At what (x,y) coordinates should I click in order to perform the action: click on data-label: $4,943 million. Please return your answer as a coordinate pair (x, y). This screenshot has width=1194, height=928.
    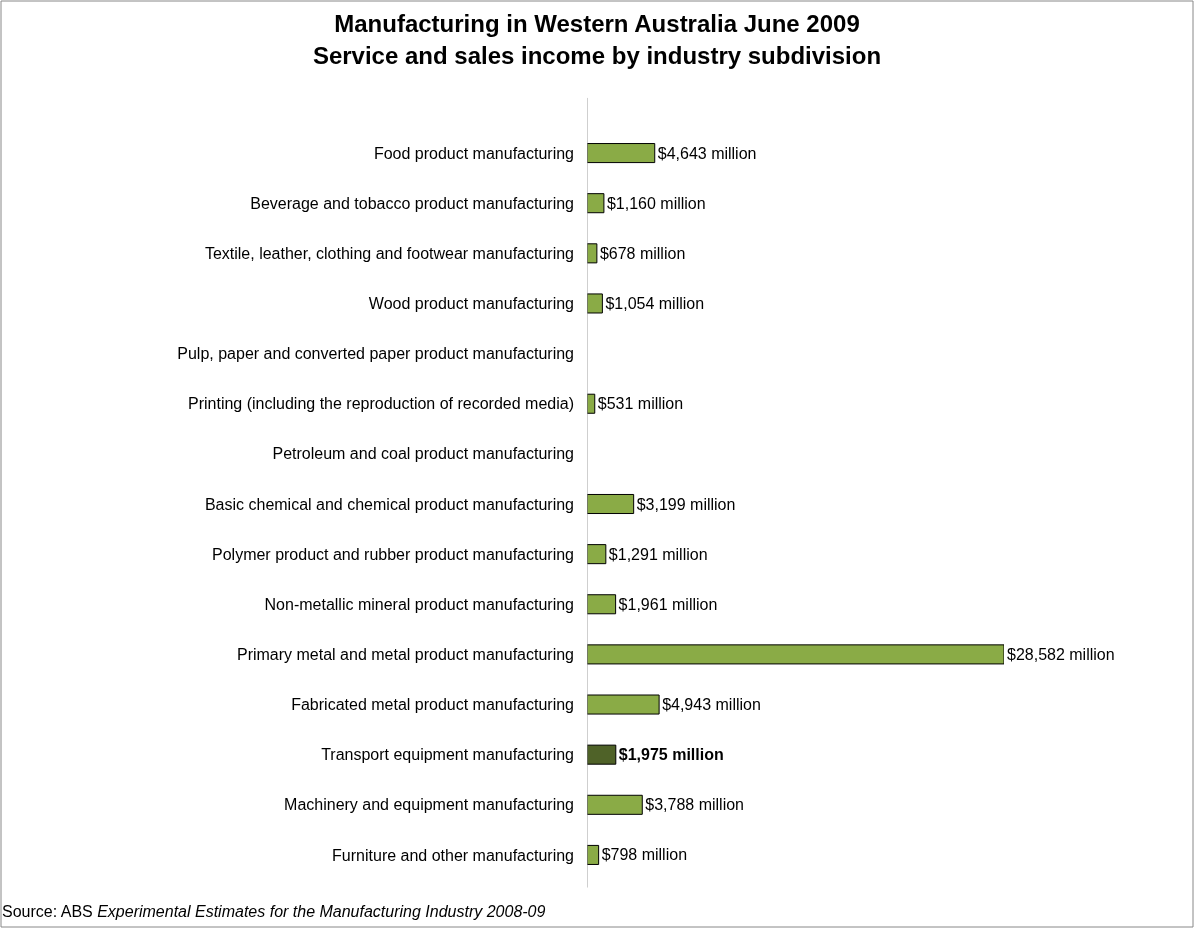
    Looking at the image, I should click on (711, 705).